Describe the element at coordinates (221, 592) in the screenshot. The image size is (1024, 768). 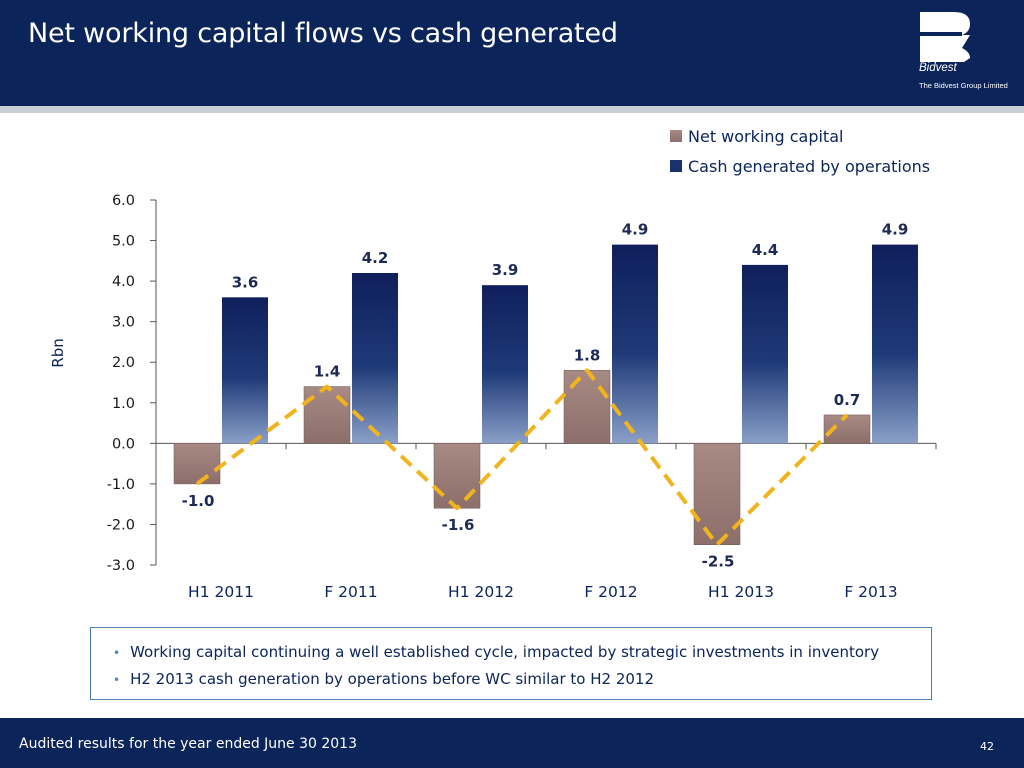
I see `x-tick-label: H1 2011` at that location.